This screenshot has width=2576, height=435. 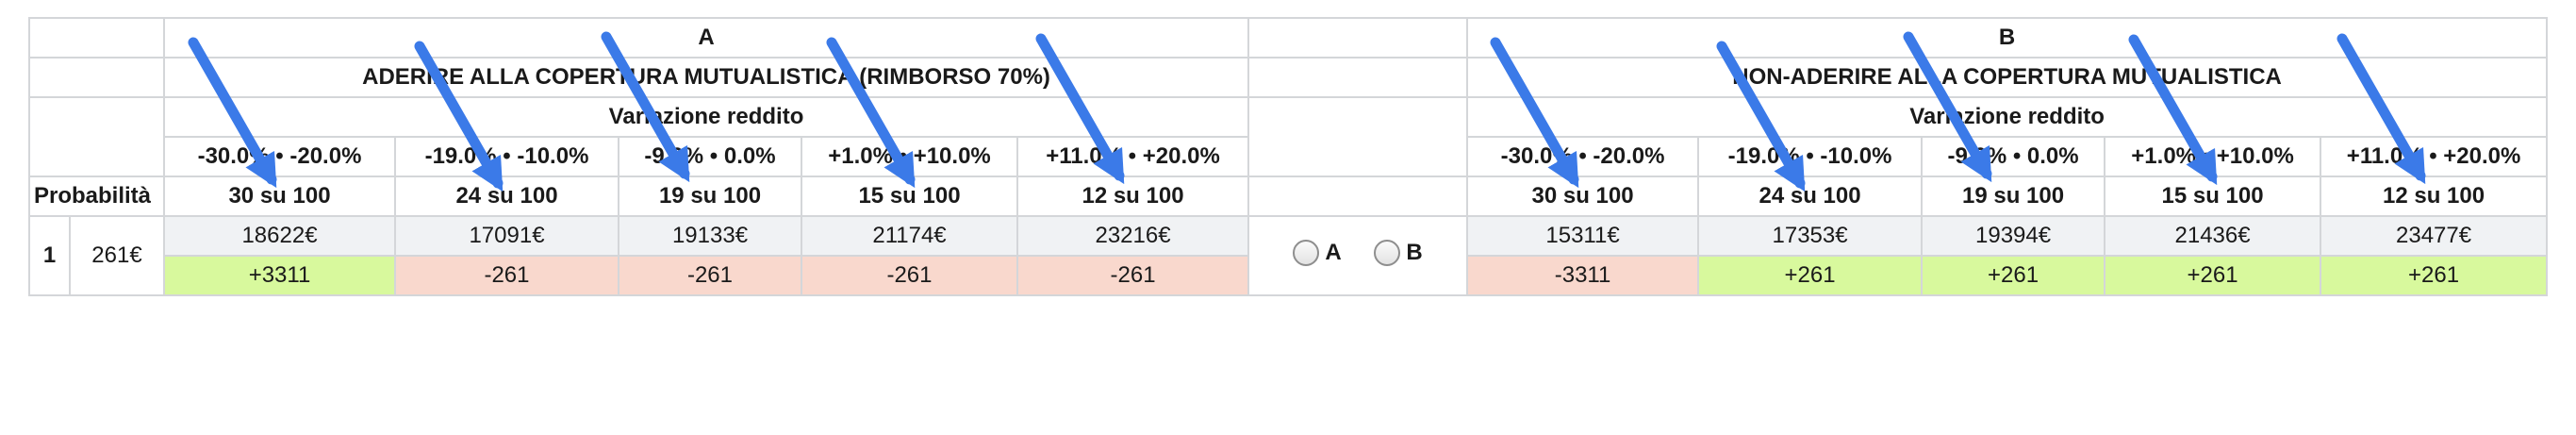 I want to click on header-row-letter: A B, so click(x=1288, y=38).